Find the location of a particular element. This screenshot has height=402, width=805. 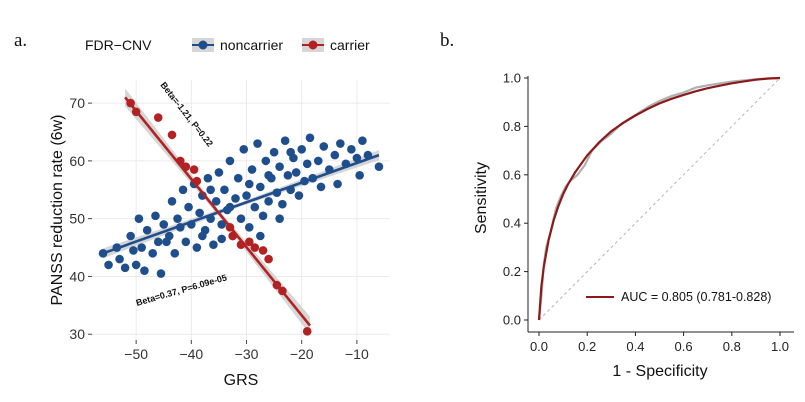

x-tick-label: −30 is located at coordinates (247, 354).